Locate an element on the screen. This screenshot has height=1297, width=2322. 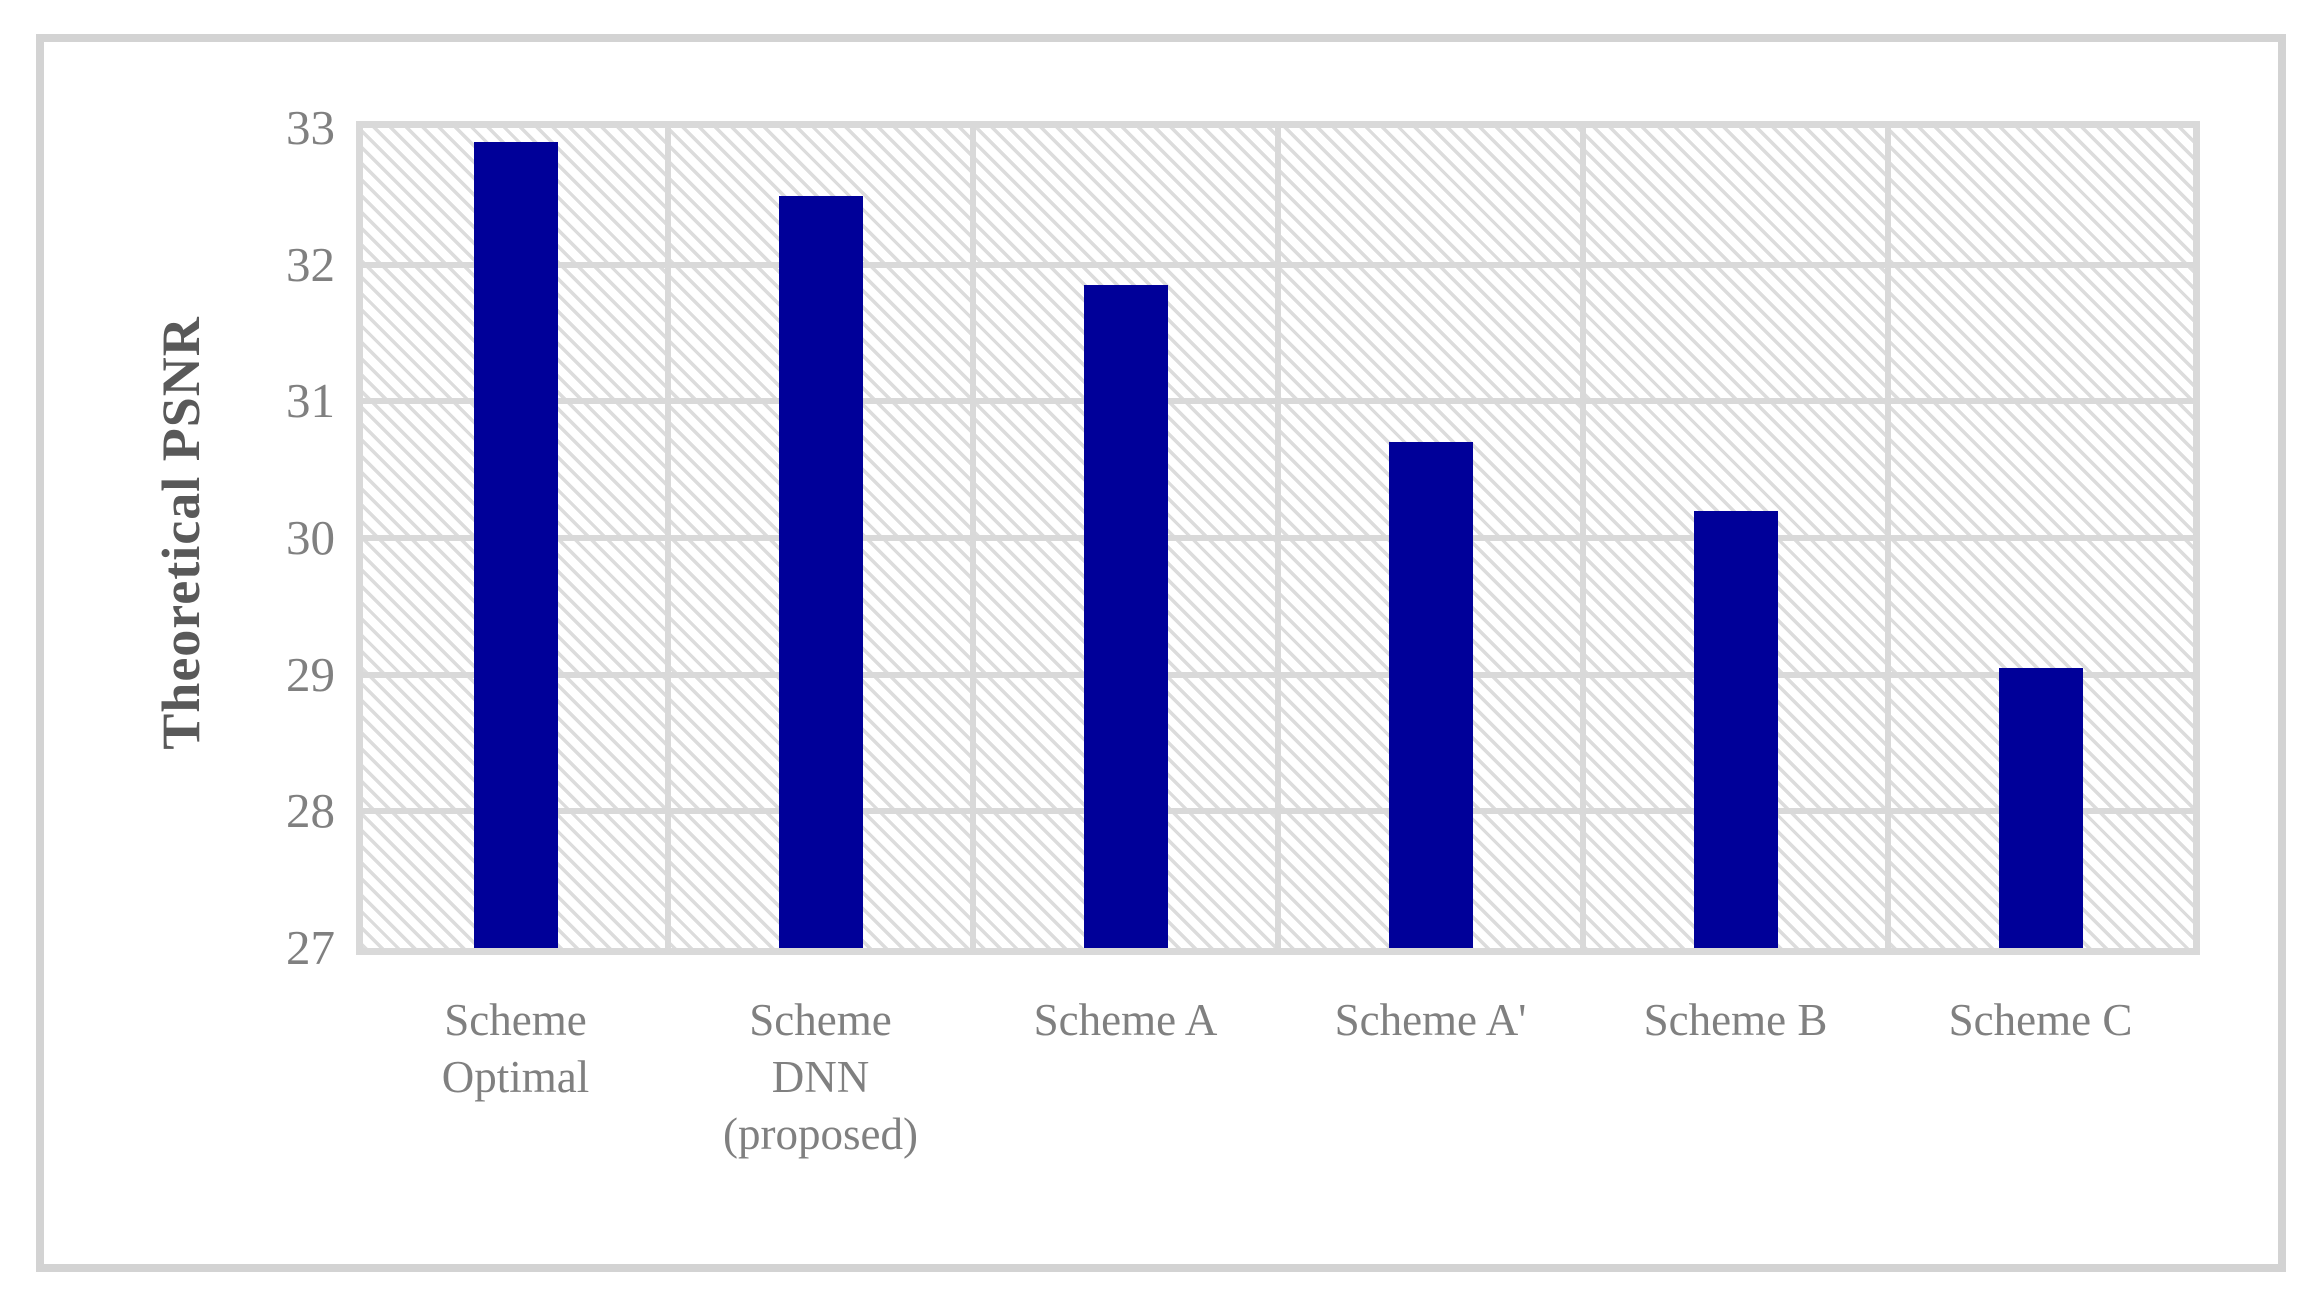
bar-scheme-optimal is located at coordinates (515, 544).